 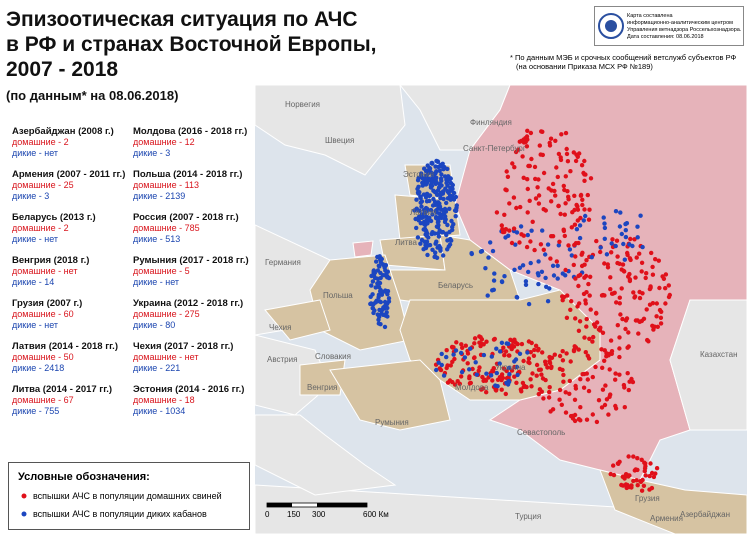 What do you see at coordinates (611, 26) in the screenshot?
I see `logo` at bounding box center [611, 26].